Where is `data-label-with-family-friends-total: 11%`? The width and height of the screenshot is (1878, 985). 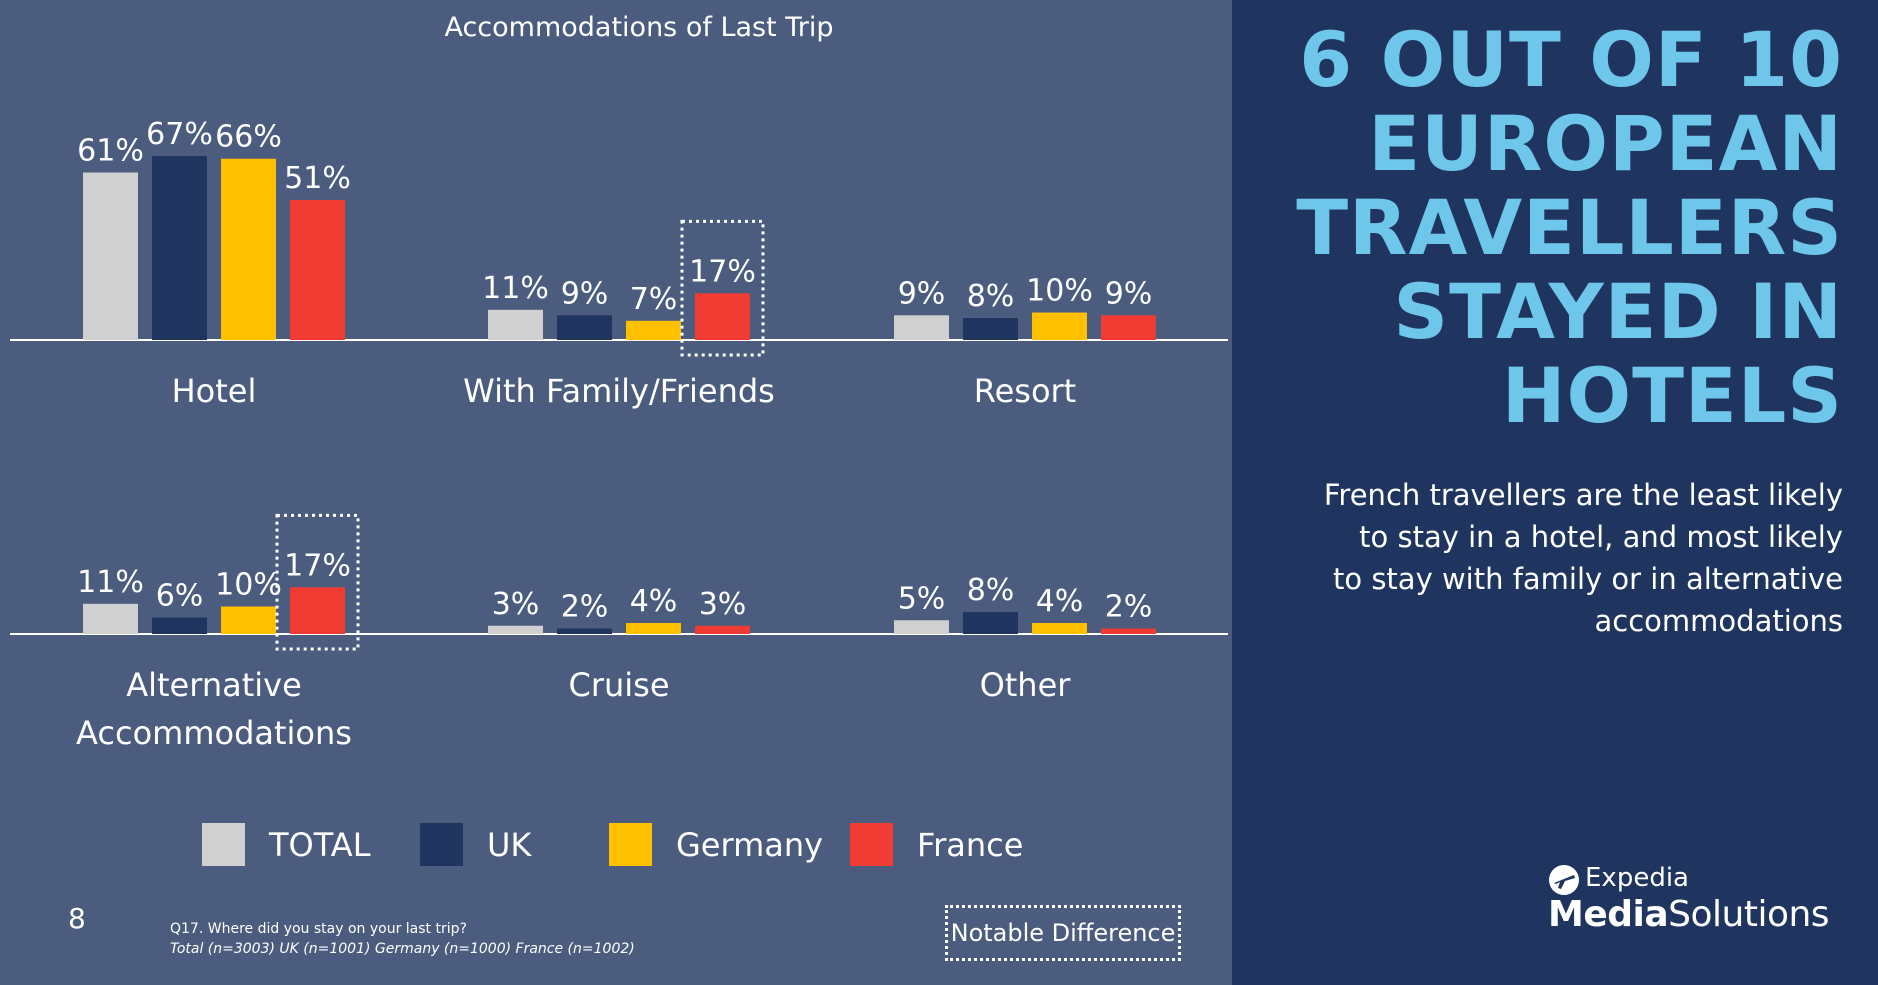
data-label-with-family-friends-total: 11% is located at coordinates (515, 288).